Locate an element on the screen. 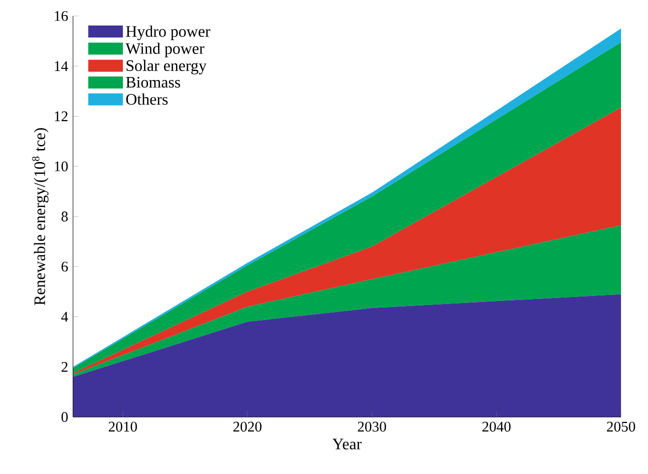 The image size is (648, 474). y-tick-label: 6 is located at coordinates (65, 267).